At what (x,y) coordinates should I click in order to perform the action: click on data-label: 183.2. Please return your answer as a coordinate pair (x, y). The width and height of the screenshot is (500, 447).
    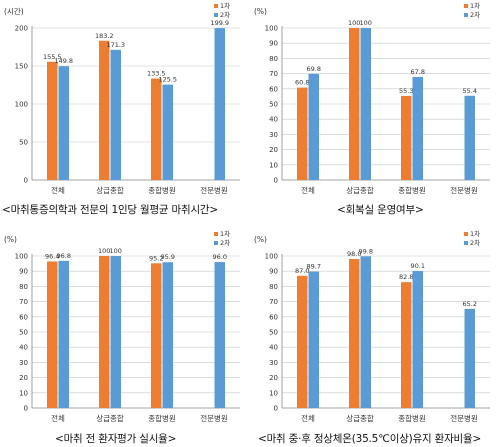
    Looking at the image, I should click on (104, 36).